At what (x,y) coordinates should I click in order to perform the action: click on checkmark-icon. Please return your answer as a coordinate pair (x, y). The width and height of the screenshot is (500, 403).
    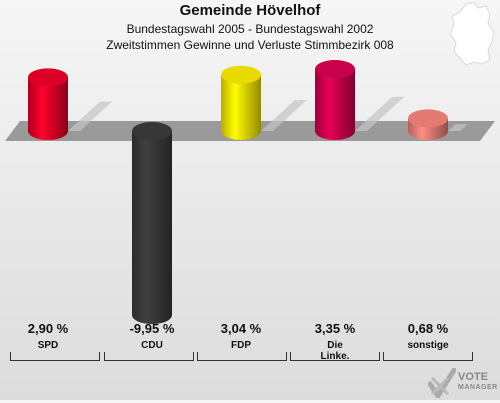
    Looking at the image, I should click on (442, 384).